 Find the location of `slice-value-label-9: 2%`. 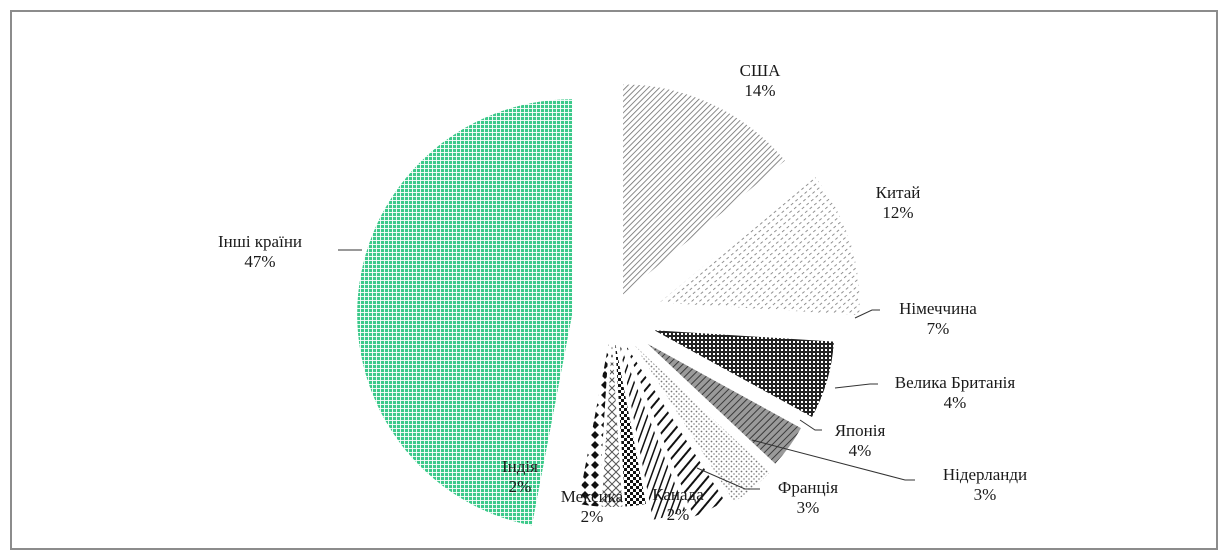

slice-value-label-9: 2% is located at coordinates (520, 486).